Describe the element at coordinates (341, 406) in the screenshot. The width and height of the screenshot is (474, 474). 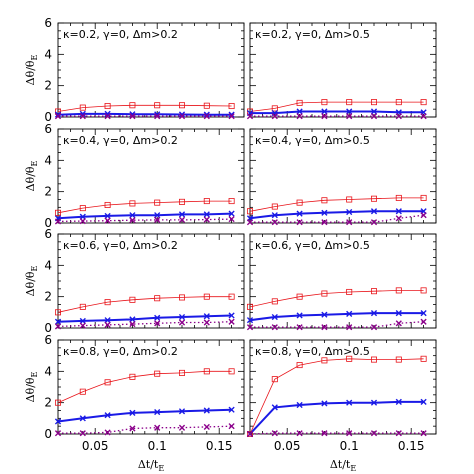
I see `panel-8: 0.05 0.1 0.15 Δt/tE κ=0.8, γ=0, Δm>0.5` at that location.